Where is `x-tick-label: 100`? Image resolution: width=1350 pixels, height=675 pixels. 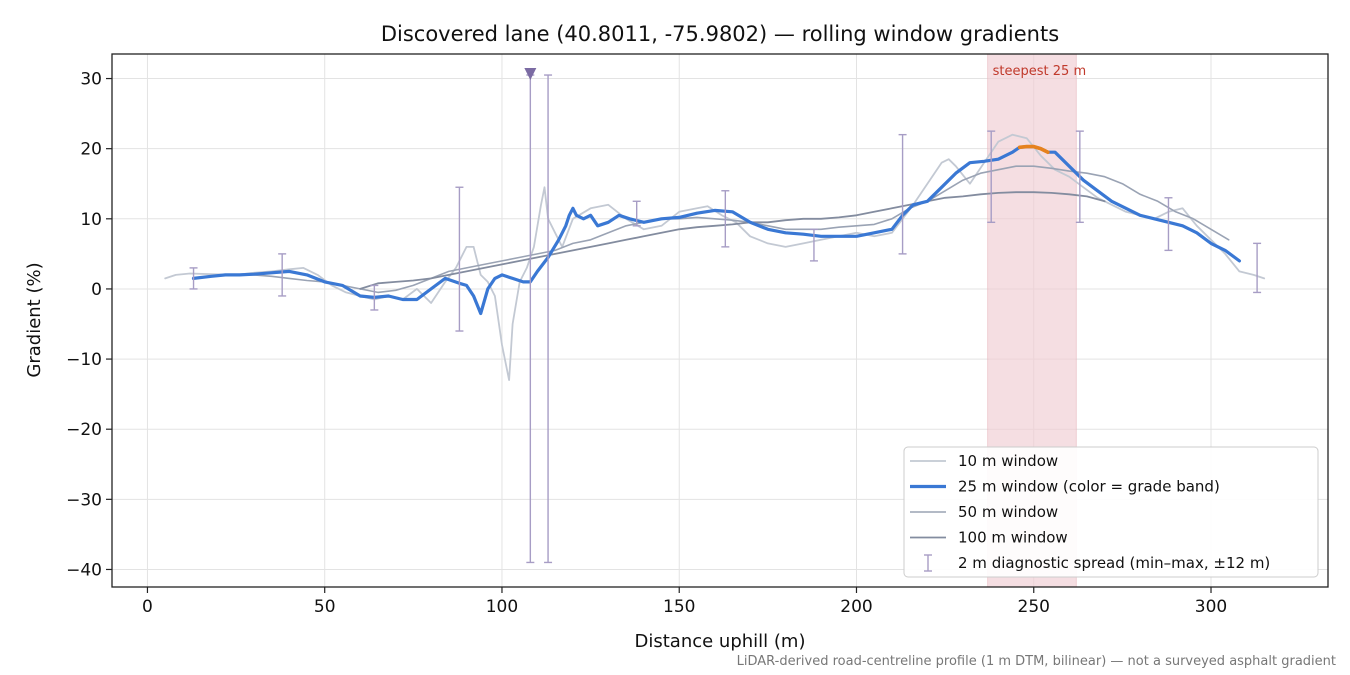
x-tick-label: 100 is located at coordinates (502, 607).